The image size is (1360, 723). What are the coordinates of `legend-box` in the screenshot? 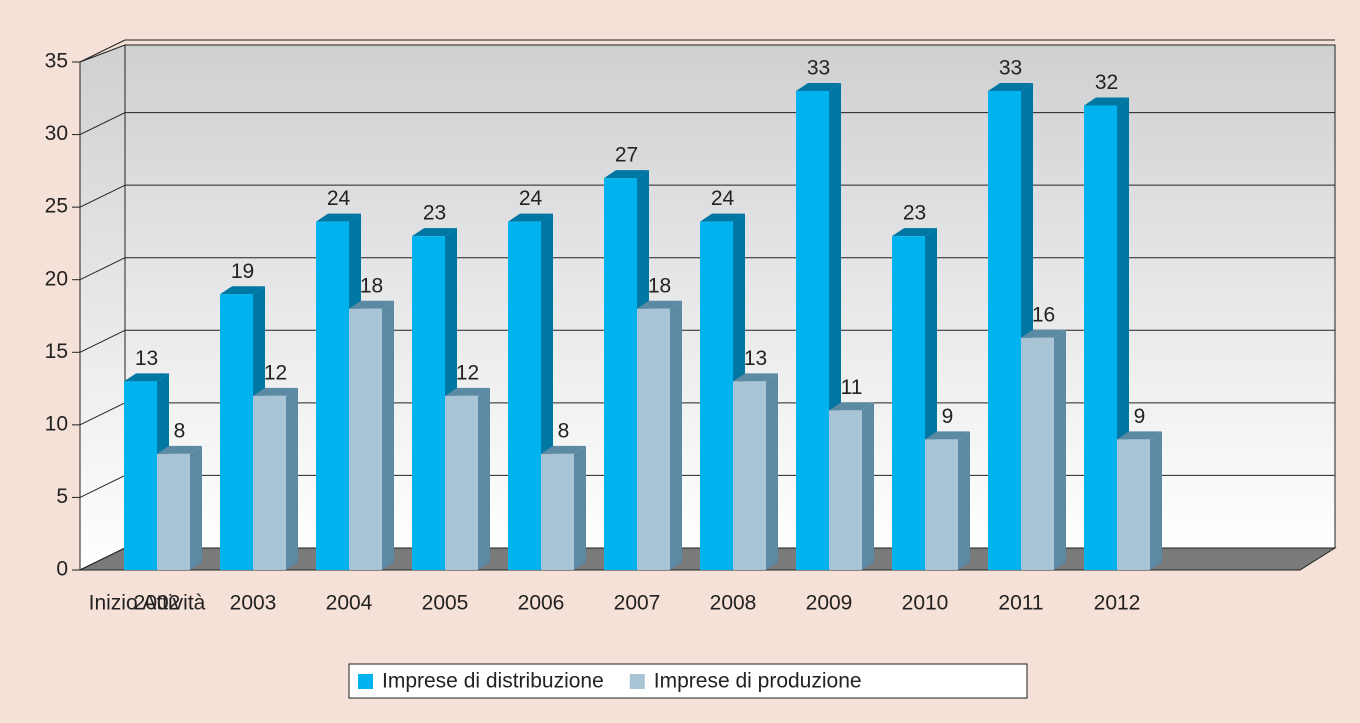 It's located at (688, 681).